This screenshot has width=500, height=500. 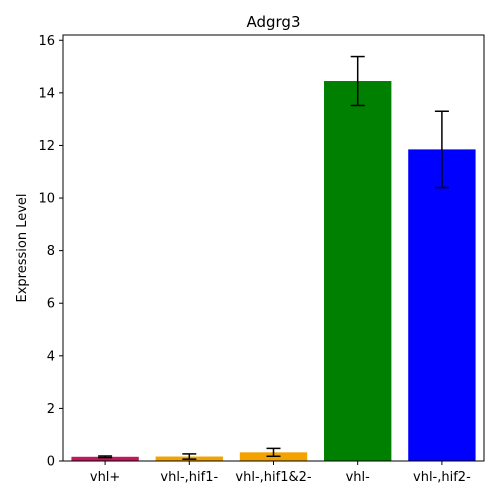 I want to click on y-axis-label: Expression Level, so click(x=22, y=247).